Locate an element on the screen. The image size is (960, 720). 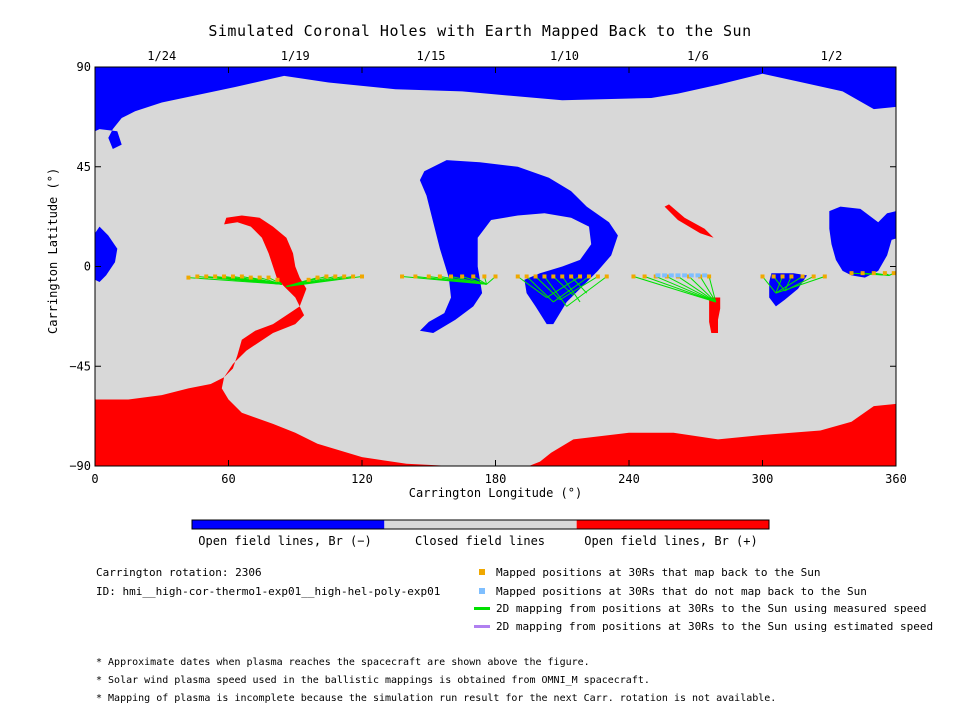
y-tick-label: −45 is located at coordinates (80, 366).